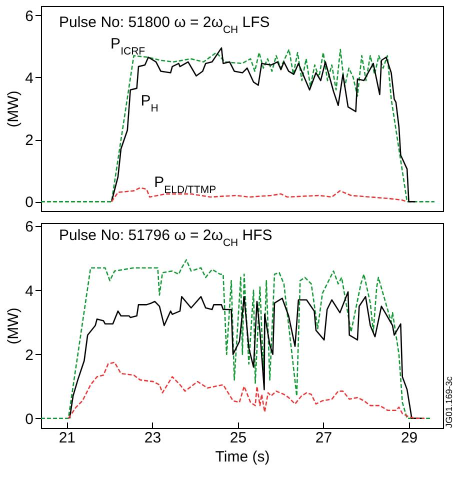  I want to click on x-tick-label: 21, so click(67, 438).